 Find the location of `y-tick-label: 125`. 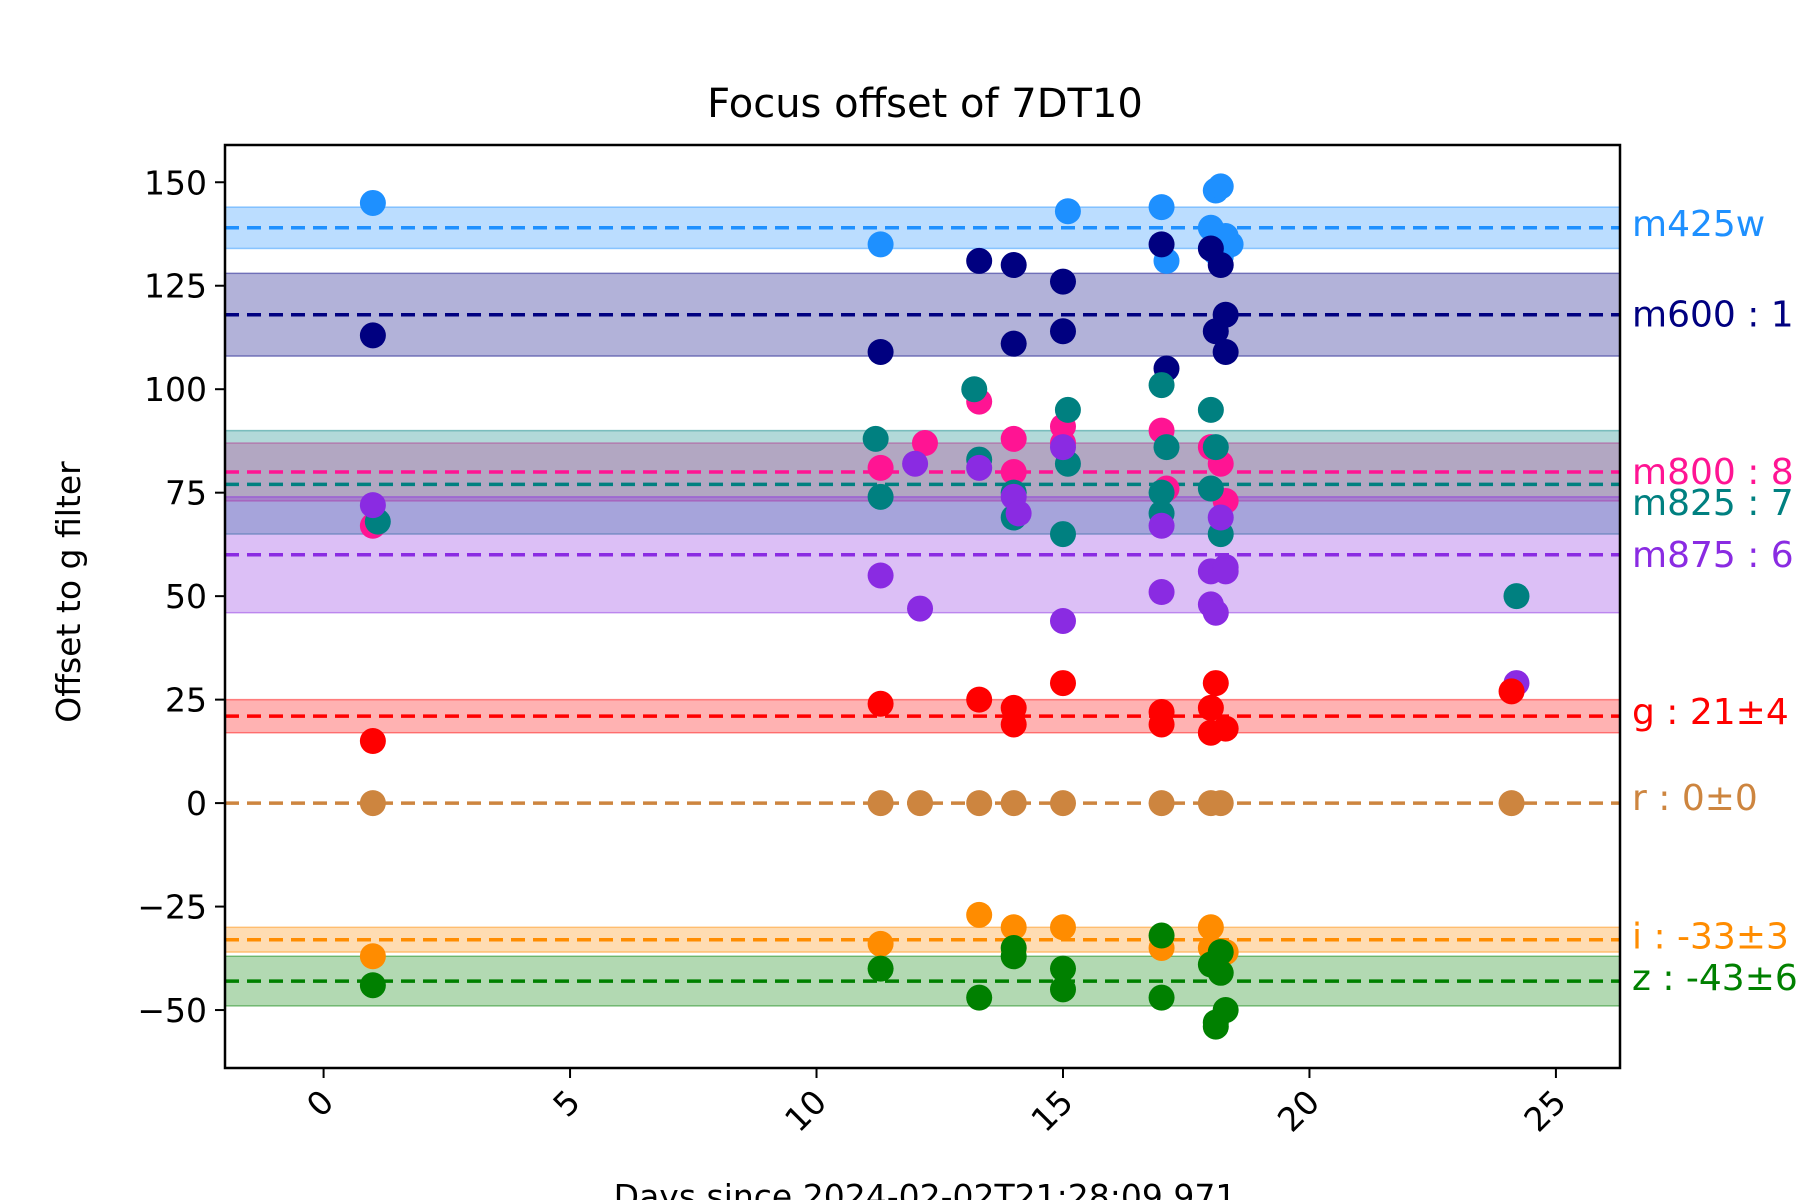

y-tick-label: 125 is located at coordinates (175, 286).